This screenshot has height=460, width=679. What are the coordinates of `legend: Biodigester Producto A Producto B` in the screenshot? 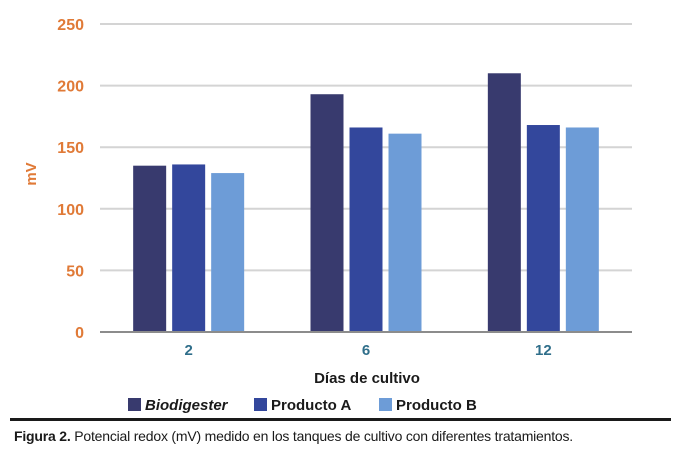 It's located at (302, 405).